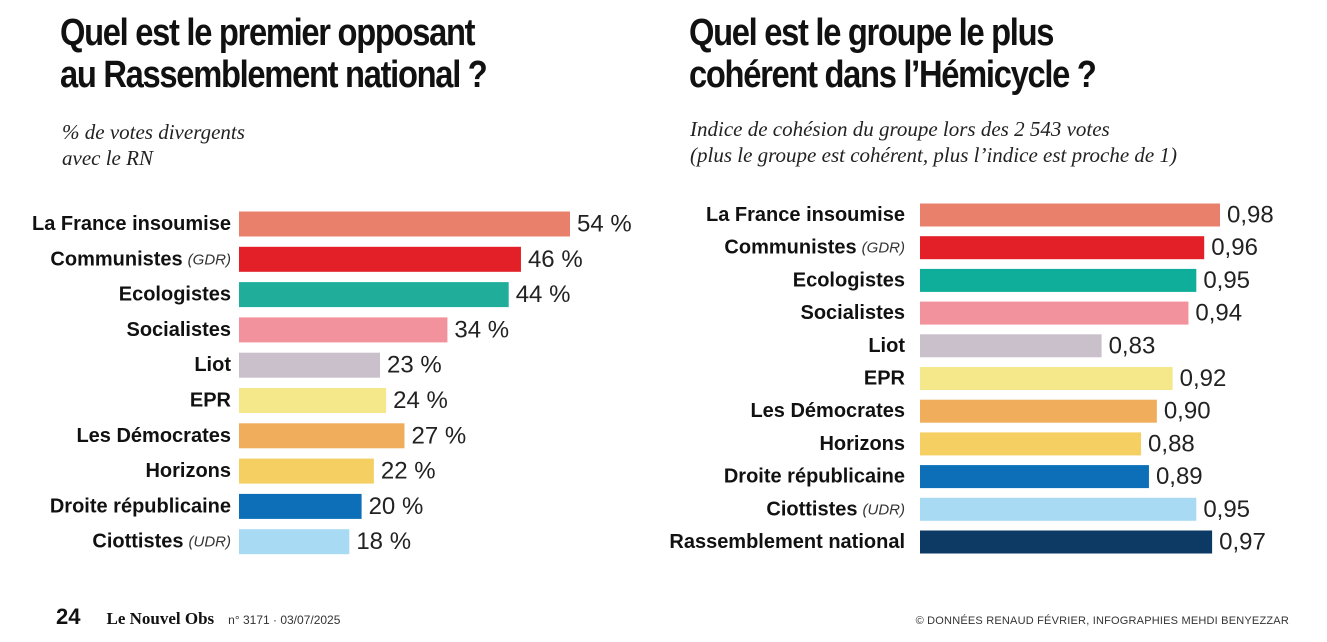 This screenshot has width=1327, height=642. What do you see at coordinates (420, 400) in the screenshot?
I see `value-label: 24 %` at bounding box center [420, 400].